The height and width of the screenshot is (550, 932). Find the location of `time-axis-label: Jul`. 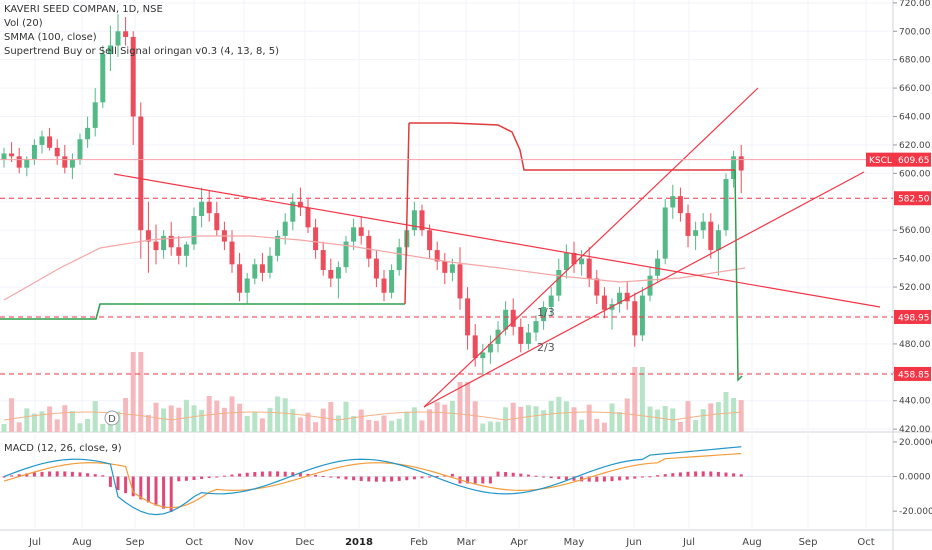

time-axis-label: Jul is located at coordinates (34, 542).